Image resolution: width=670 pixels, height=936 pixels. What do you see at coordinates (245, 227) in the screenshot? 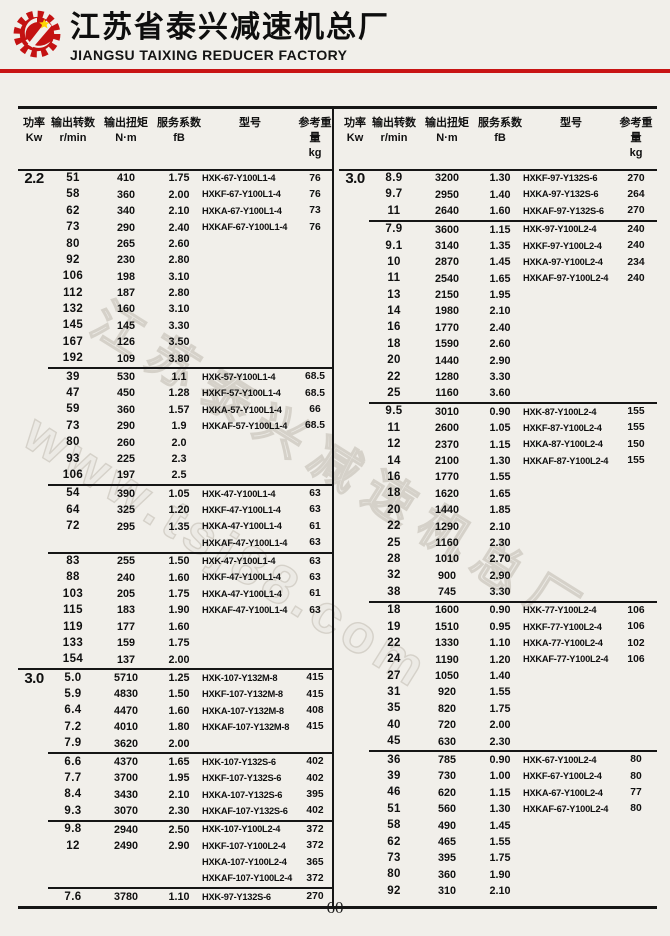
I see `model-cell: HXKAF-67-Y100L1-4` at bounding box center [245, 227].